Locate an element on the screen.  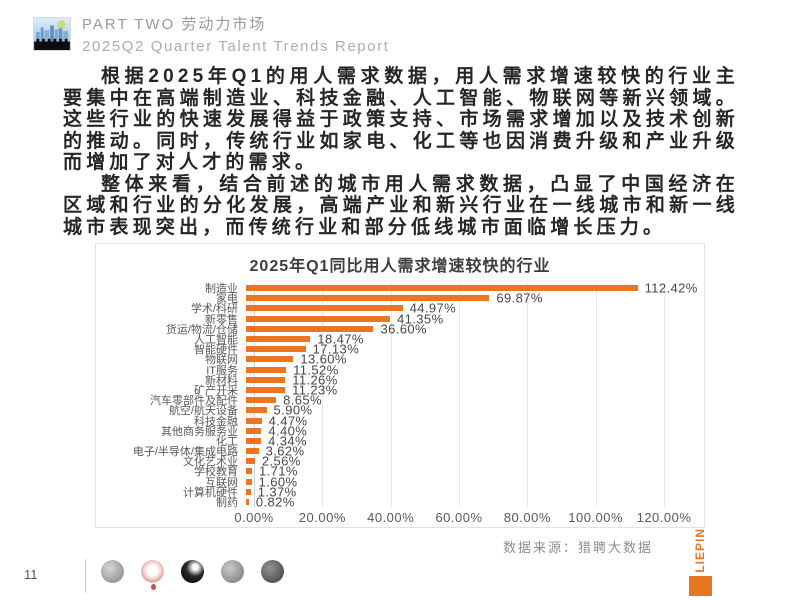
value-label: 17.13% is located at coordinates (336, 349).